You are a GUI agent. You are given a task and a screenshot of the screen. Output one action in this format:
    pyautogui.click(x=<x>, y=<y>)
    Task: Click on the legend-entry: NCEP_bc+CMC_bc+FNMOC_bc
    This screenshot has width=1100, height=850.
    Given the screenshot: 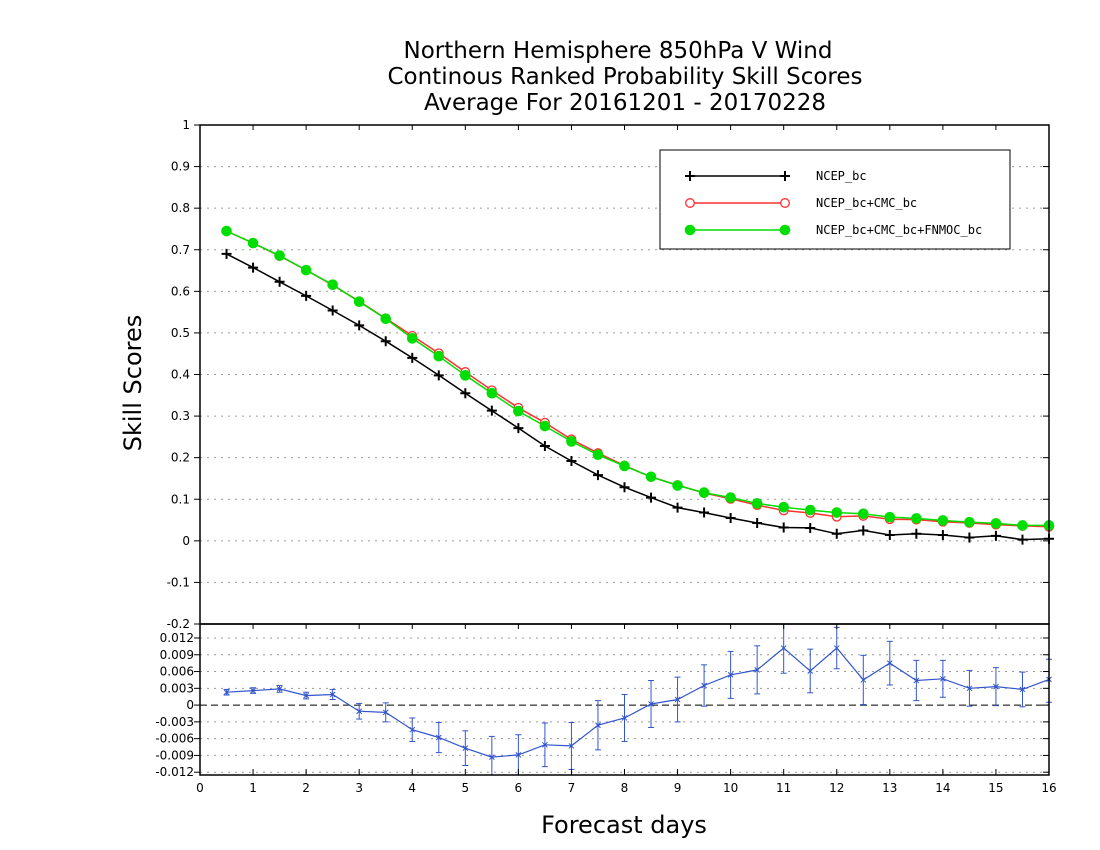 What is the action you would take?
    pyautogui.click(x=833, y=230)
    